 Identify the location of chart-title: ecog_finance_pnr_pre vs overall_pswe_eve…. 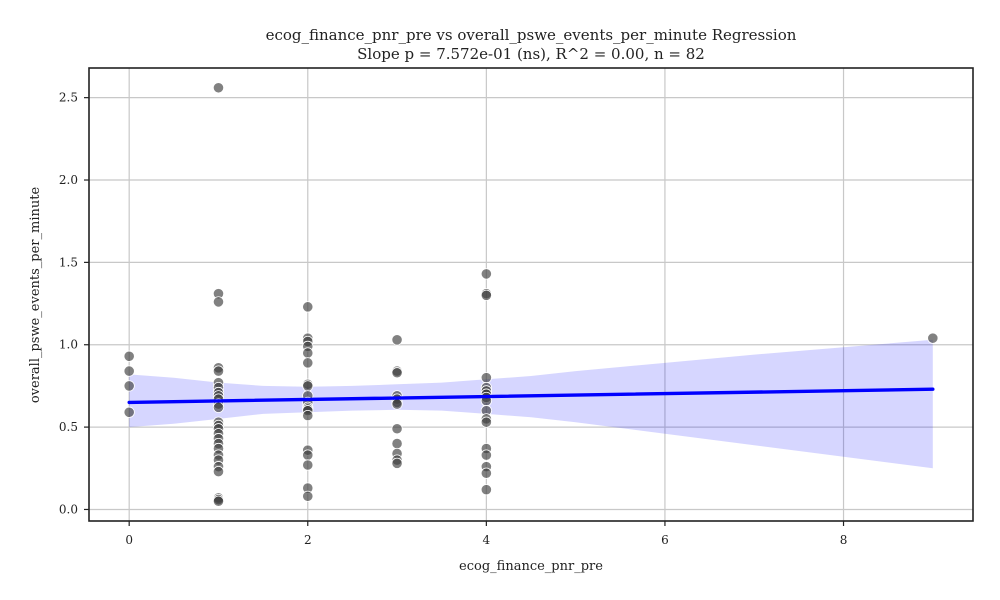
(531, 35).